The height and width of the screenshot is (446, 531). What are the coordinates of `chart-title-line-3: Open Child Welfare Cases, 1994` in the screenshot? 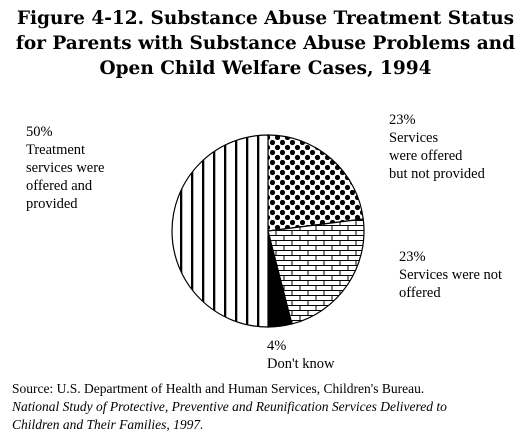 It's located at (265, 68).